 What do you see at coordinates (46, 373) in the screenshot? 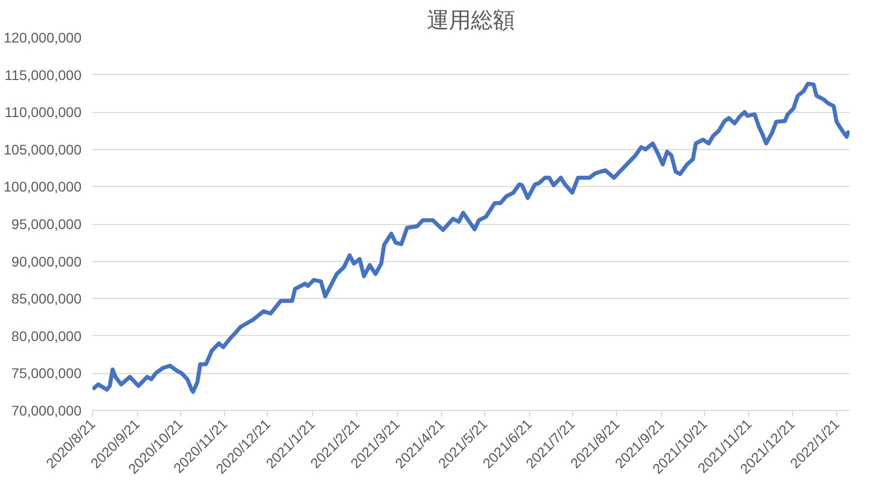
I see `y-tick-label: 75,000,000` at bounding box center [46, 373].